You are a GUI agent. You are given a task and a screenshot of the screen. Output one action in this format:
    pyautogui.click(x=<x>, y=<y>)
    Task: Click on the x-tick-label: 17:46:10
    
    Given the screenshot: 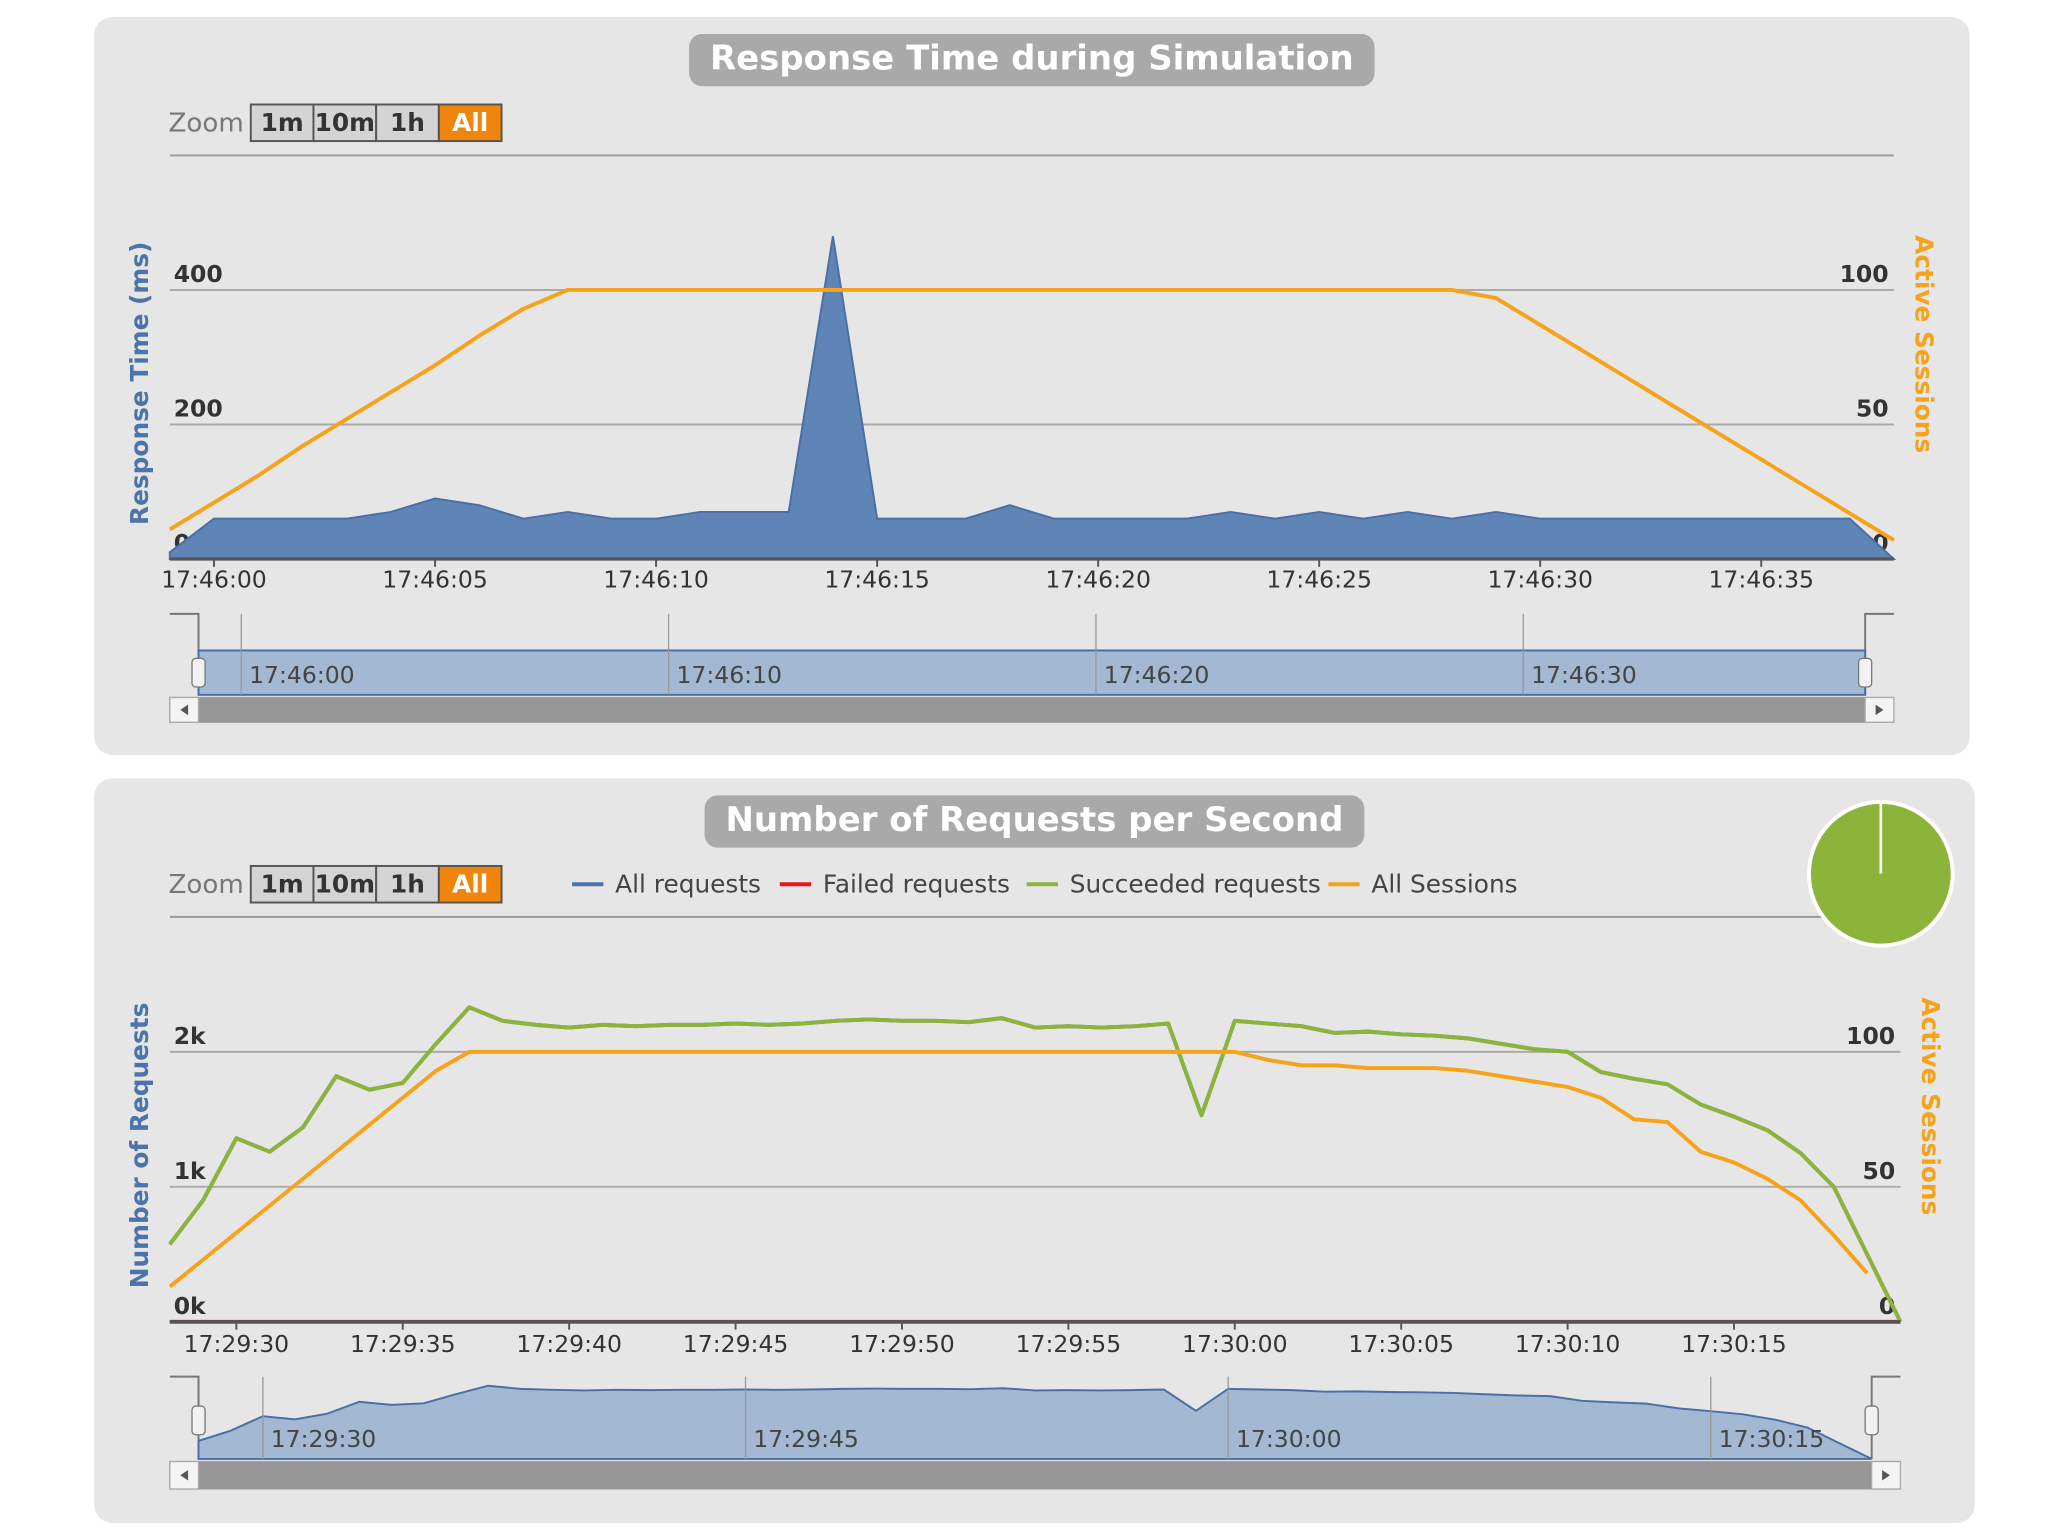 What is the action you would take?
    pyautogui.click(x=656, y=580)
    